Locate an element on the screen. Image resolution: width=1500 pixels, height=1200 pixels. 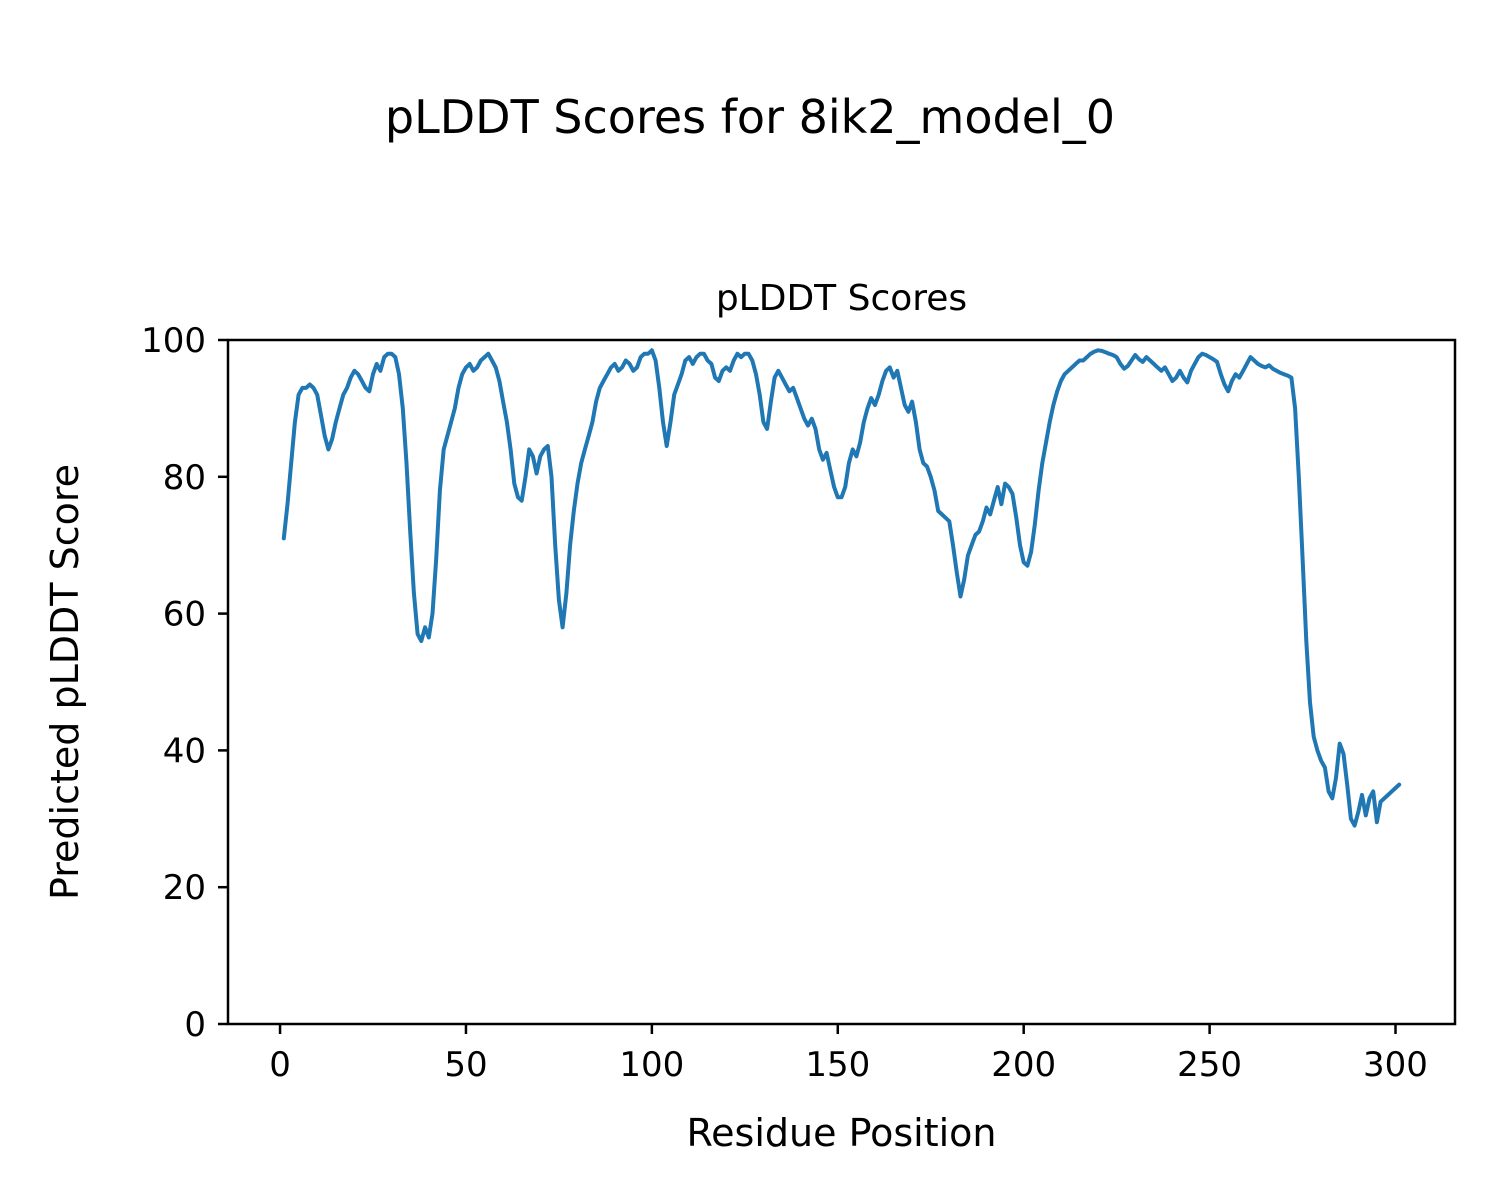
figure-title: pLDDT Scores for 8ik2_model_0 is located at coordinates (750, 117).